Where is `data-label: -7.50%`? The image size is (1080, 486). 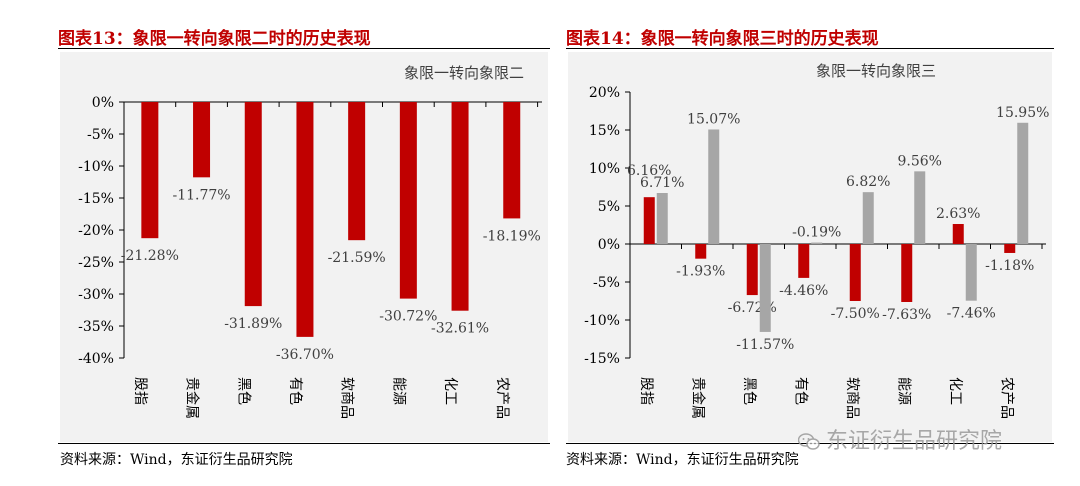
data-label: -7.50% is located at coordinates (855, 314).